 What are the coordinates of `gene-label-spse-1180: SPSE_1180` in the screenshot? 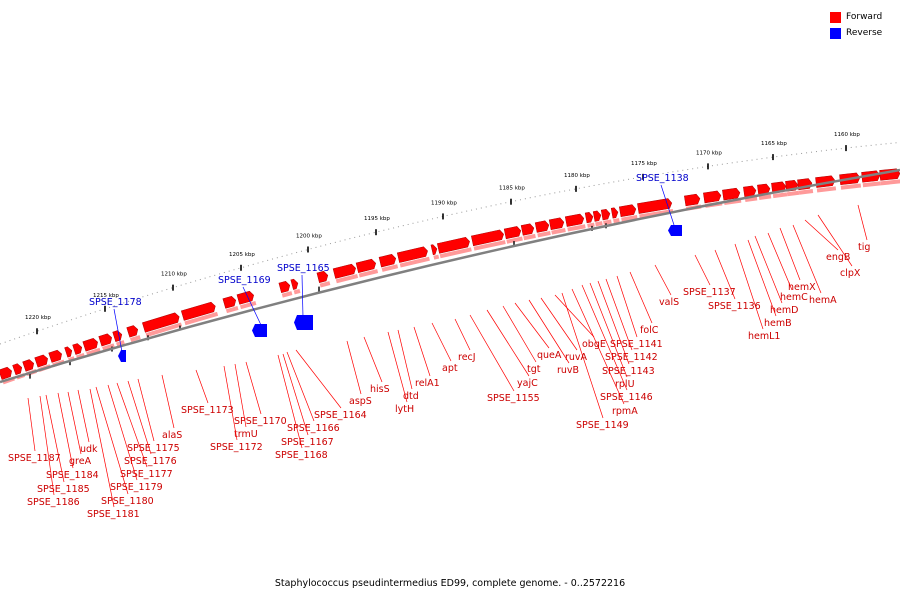 It's located at (127, 501).